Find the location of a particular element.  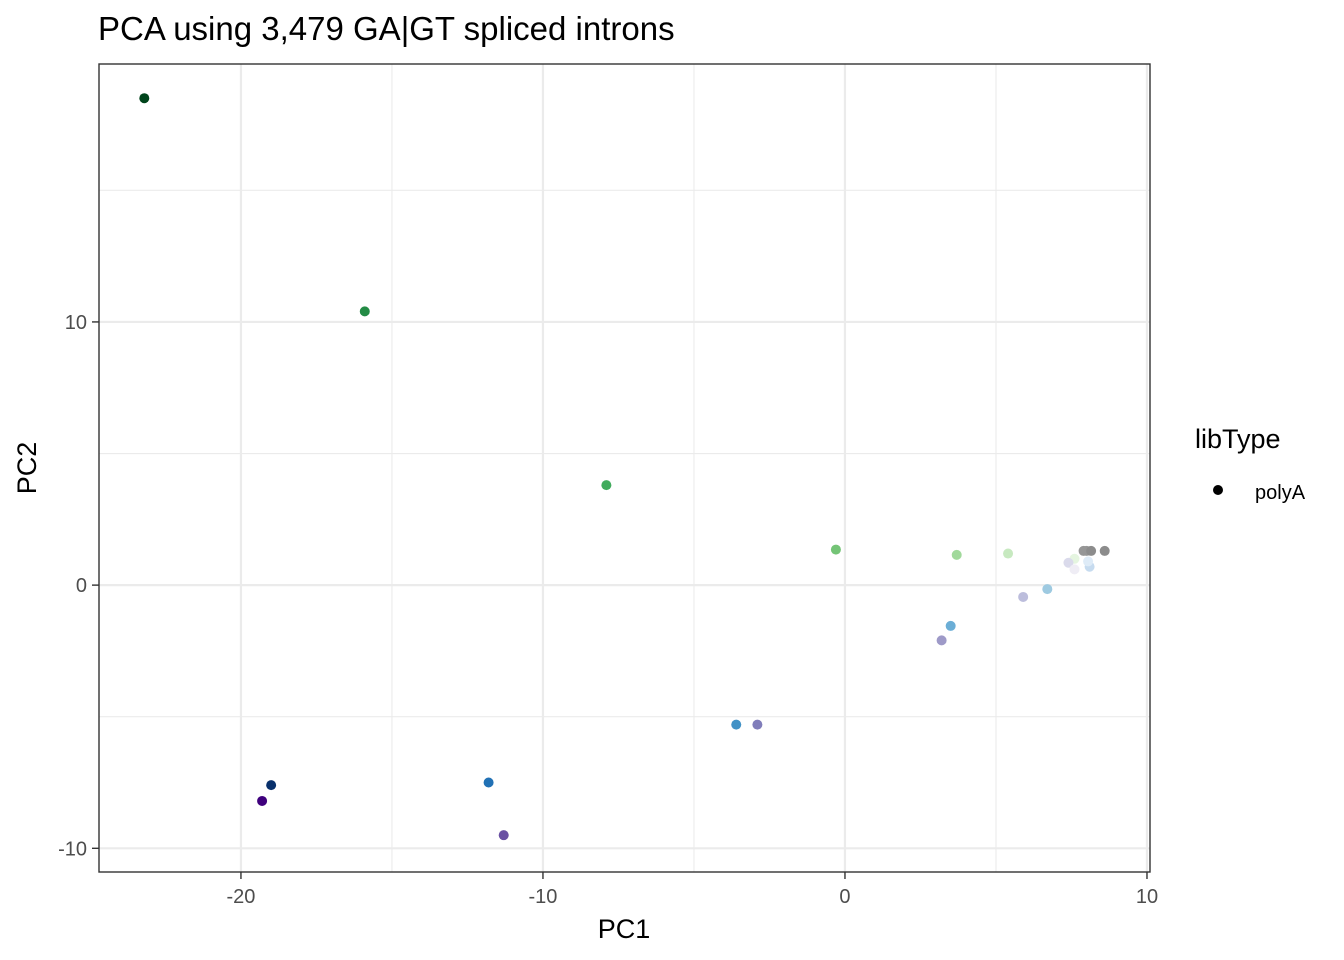

x-tick-label: -10 is located at coordinates (543, 897).